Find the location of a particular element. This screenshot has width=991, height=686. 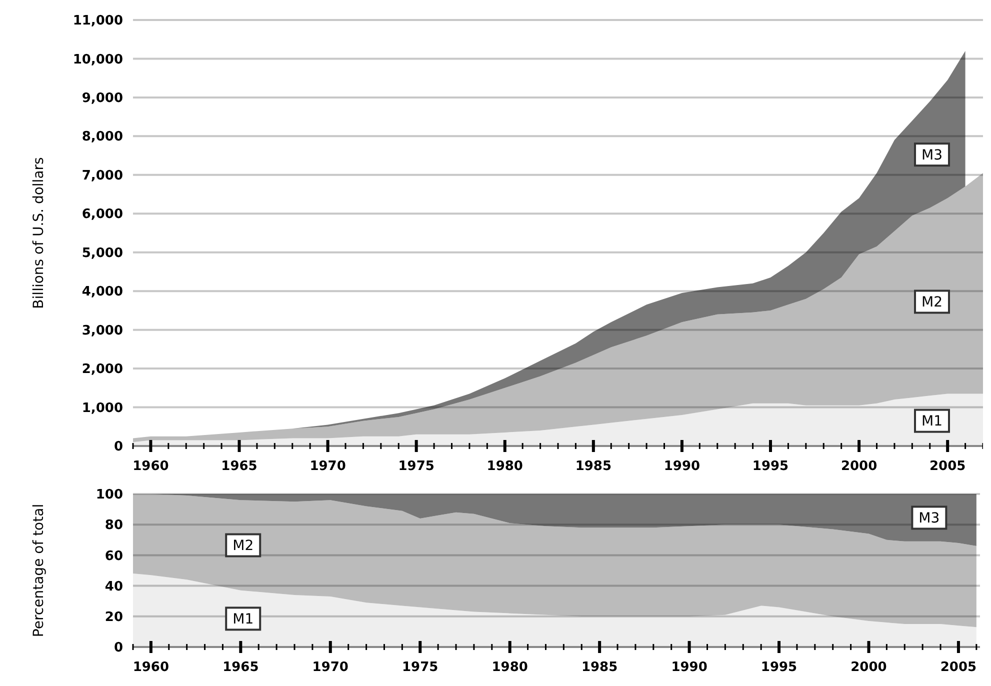

y-tick-label: 2,000 is located at coordinates (102, 370).